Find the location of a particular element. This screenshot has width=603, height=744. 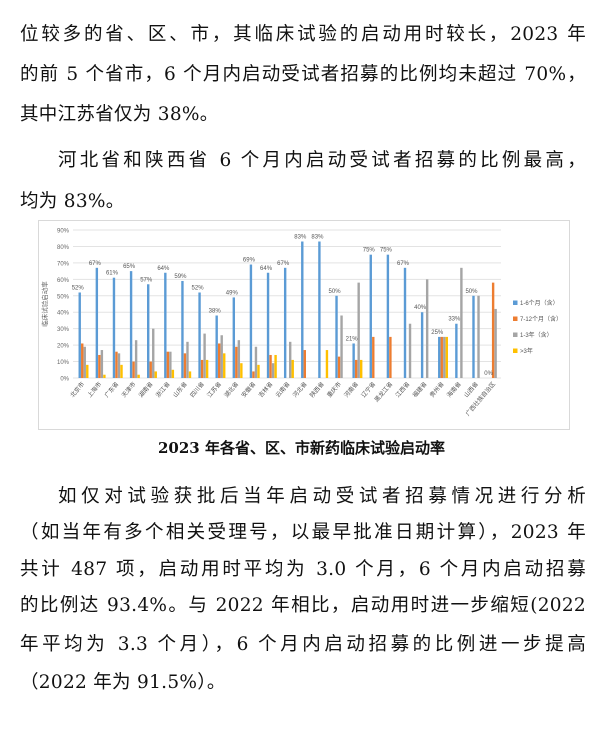

data-label: 38% is located at coordinates (215, 312).